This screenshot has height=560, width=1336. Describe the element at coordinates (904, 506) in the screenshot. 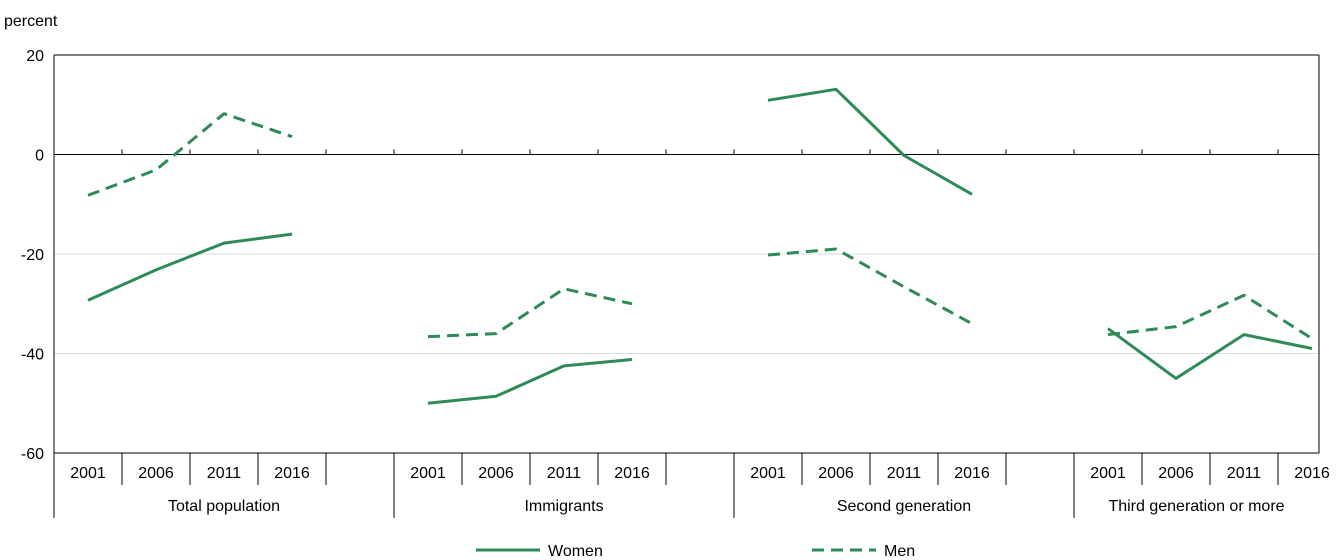

I see `group-label: Second generation` at that location.